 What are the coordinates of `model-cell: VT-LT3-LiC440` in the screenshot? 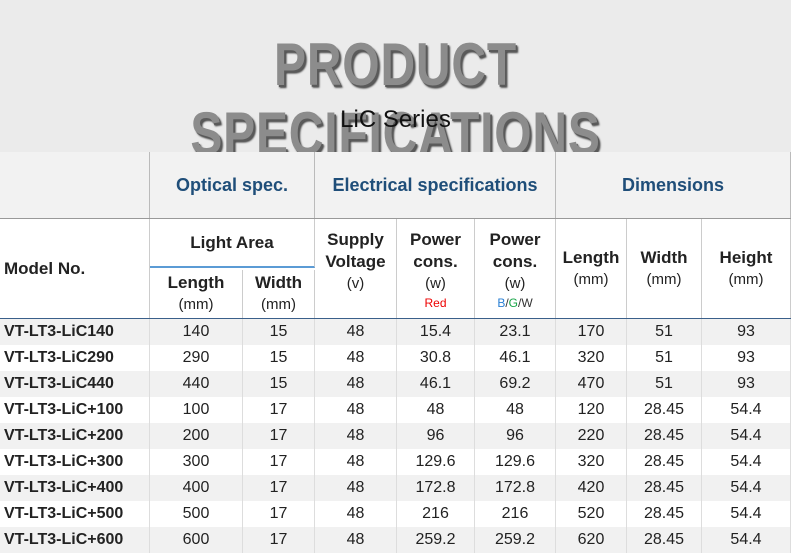 It's located at (75, 384).